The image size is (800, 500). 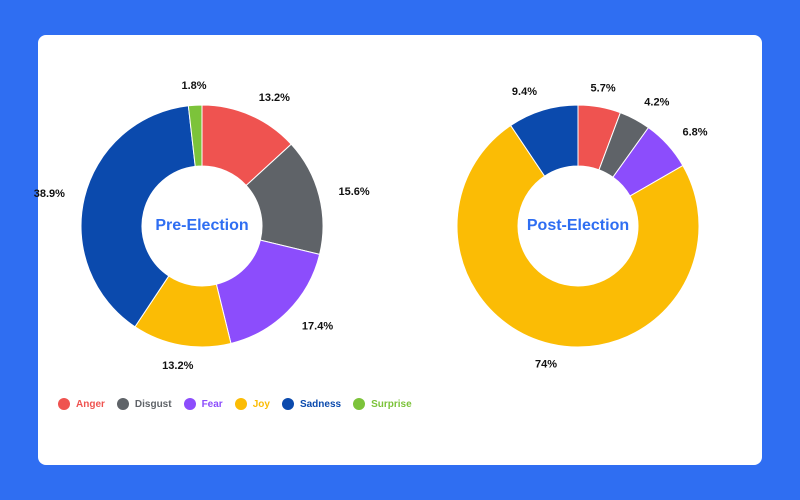 What do you see at coordinates (359, 404) in the screenshot?
I see `legend-swatch-surprise` at bounding box center [359, 404].